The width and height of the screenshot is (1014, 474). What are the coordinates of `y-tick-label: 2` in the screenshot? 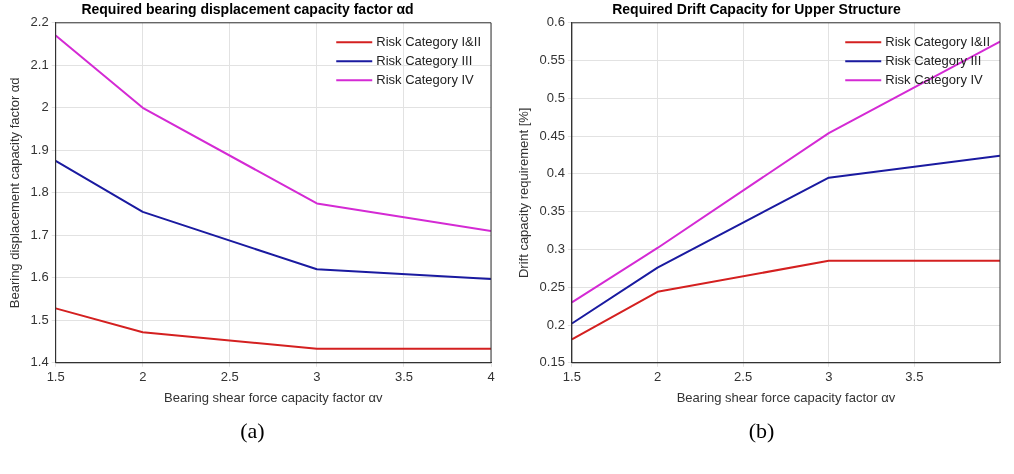 It's located at (45, 107).